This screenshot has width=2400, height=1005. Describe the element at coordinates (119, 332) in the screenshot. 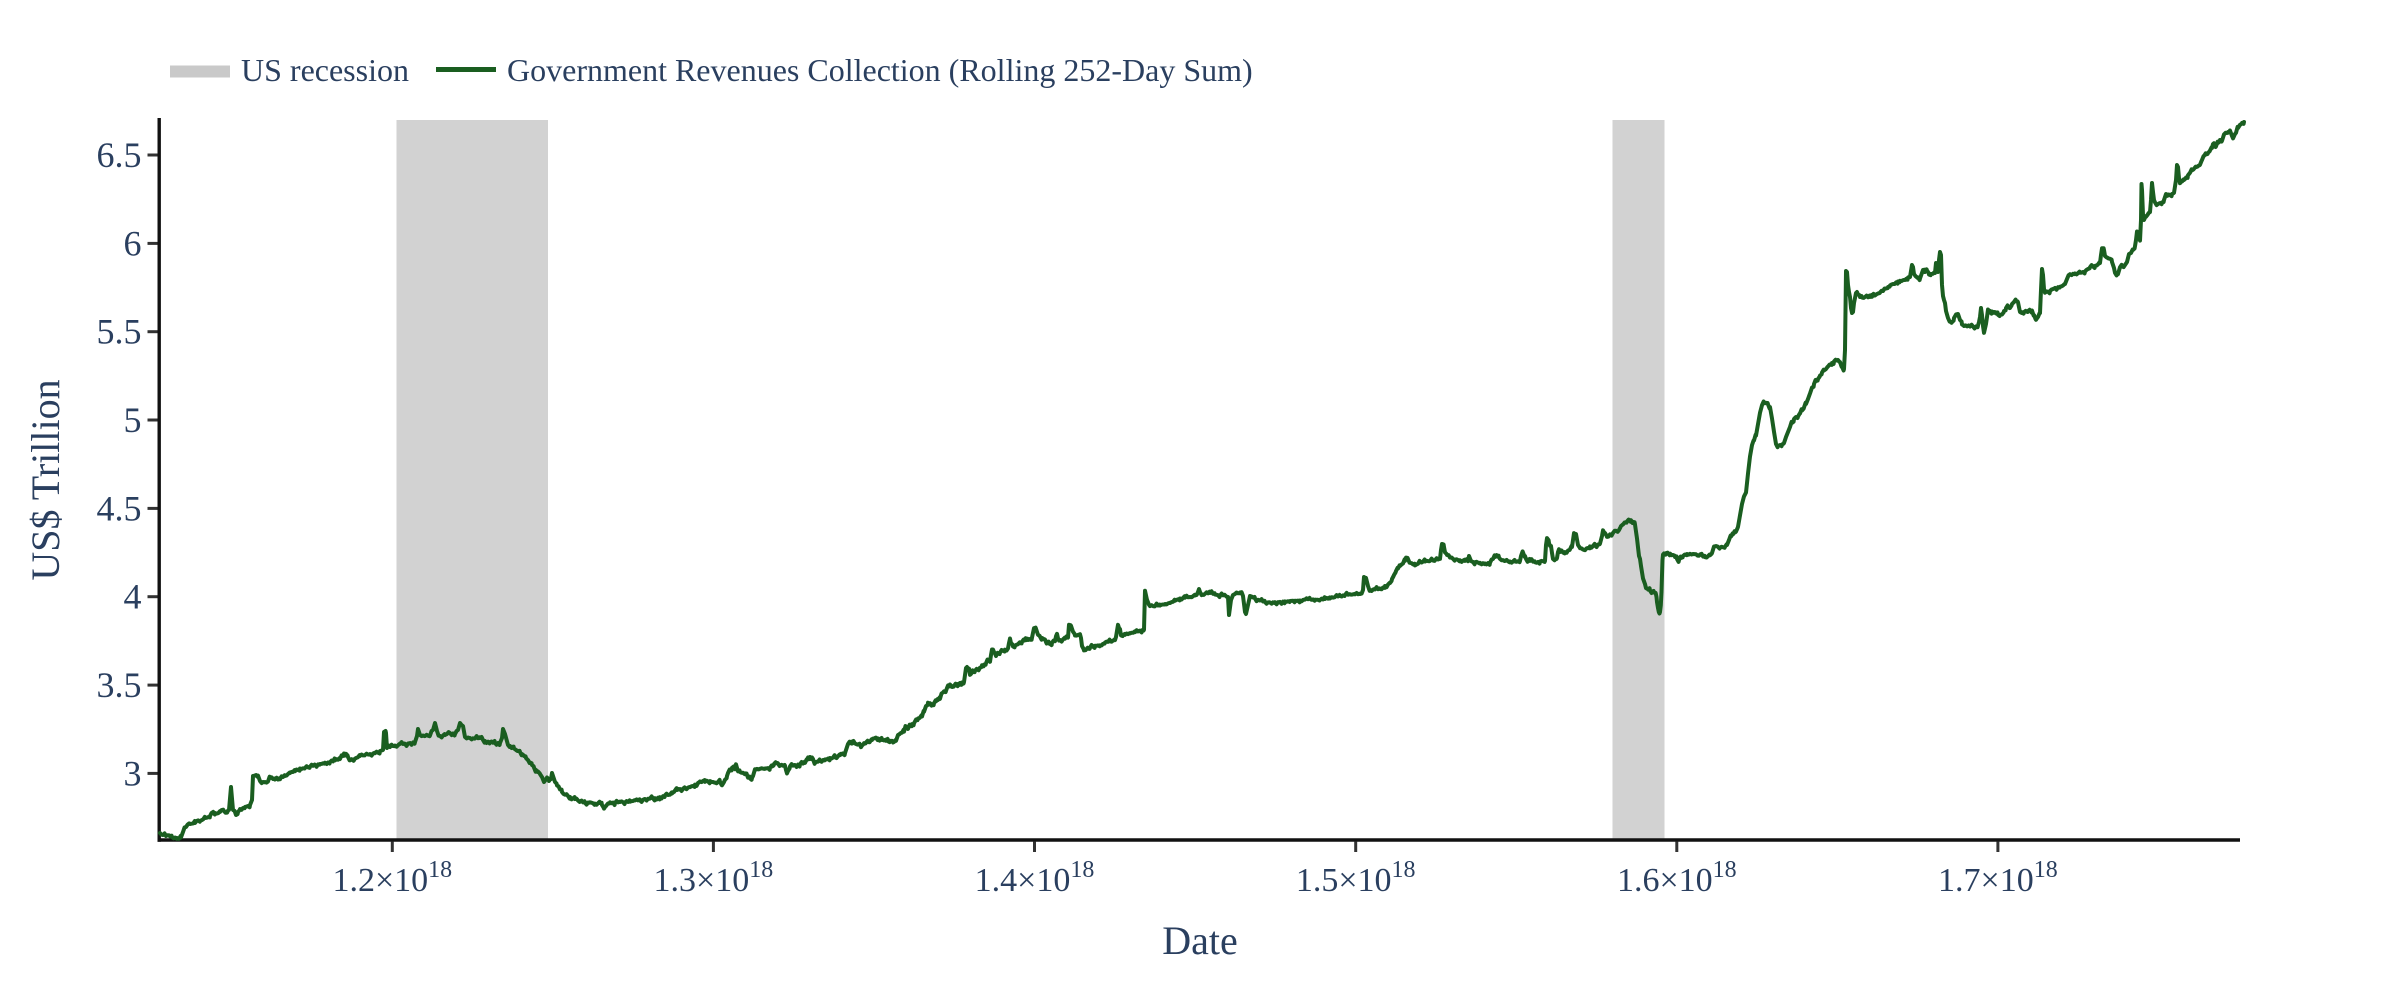

I see `svg-text: 5.5` at that location.